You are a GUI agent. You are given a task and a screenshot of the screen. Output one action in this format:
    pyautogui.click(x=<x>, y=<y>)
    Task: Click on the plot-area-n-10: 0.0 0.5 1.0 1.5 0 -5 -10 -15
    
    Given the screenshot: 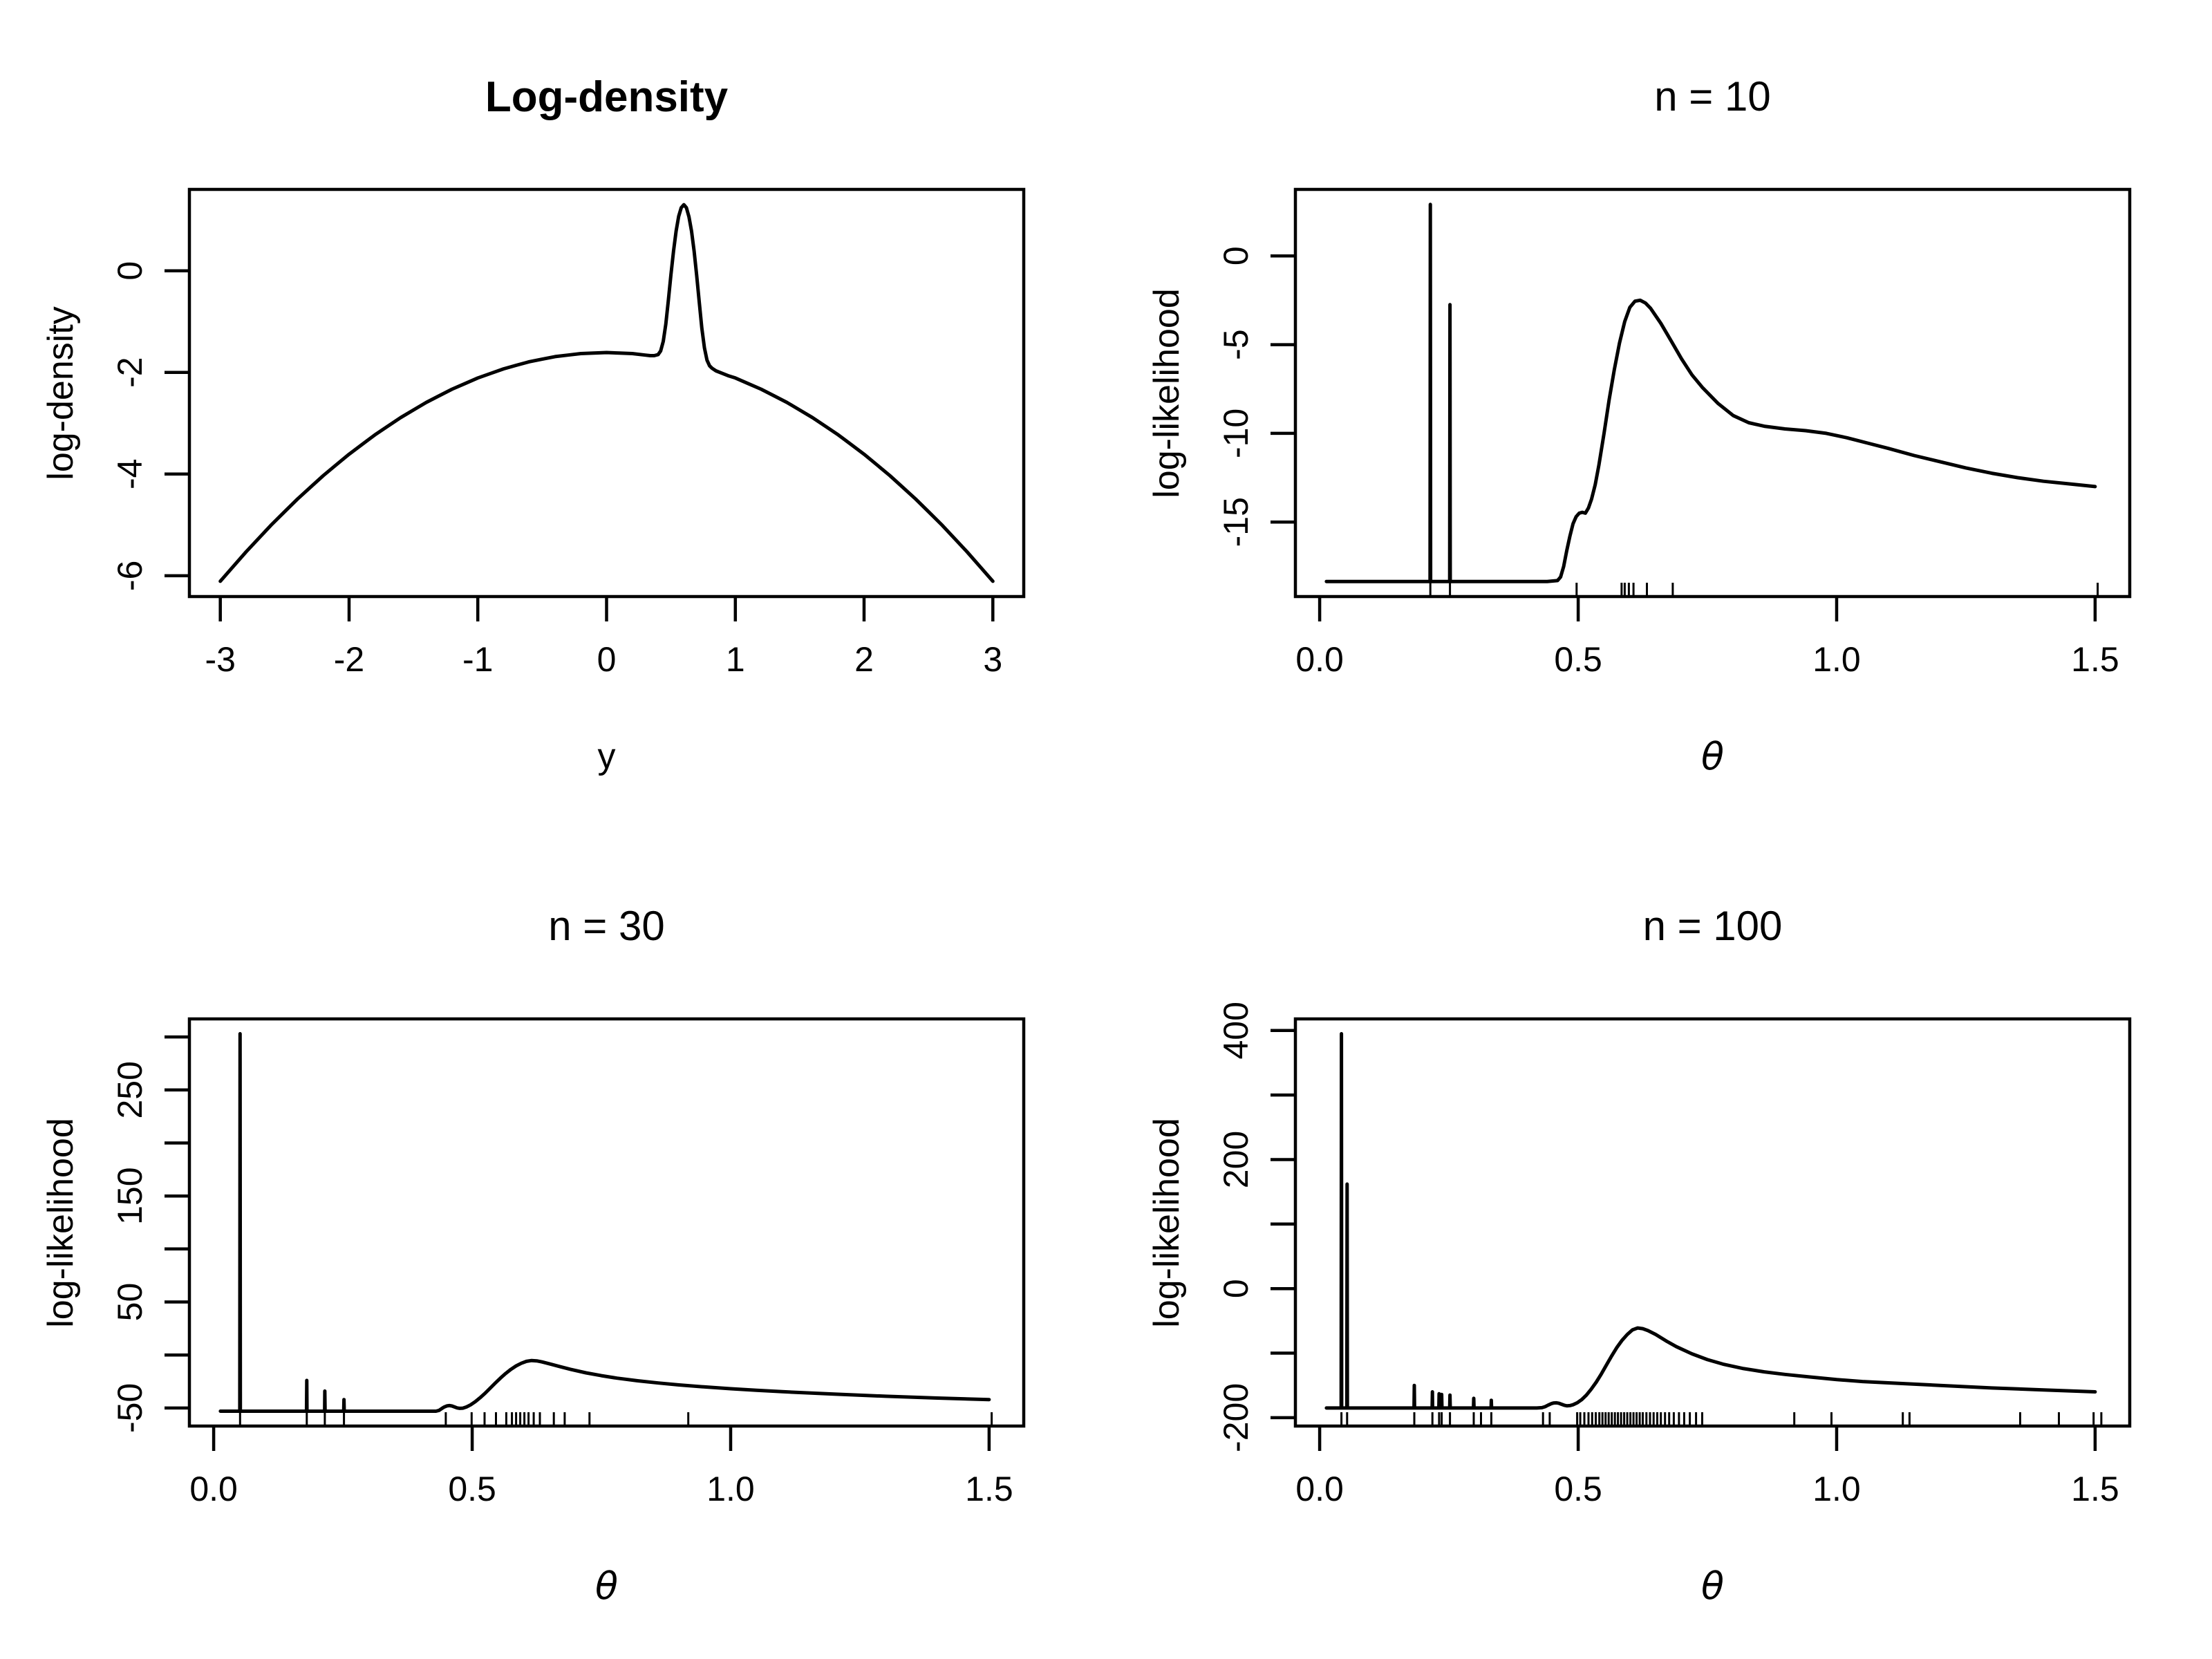 What is the action you would take?
    pyautogui.click(x=1675, y=433)
    